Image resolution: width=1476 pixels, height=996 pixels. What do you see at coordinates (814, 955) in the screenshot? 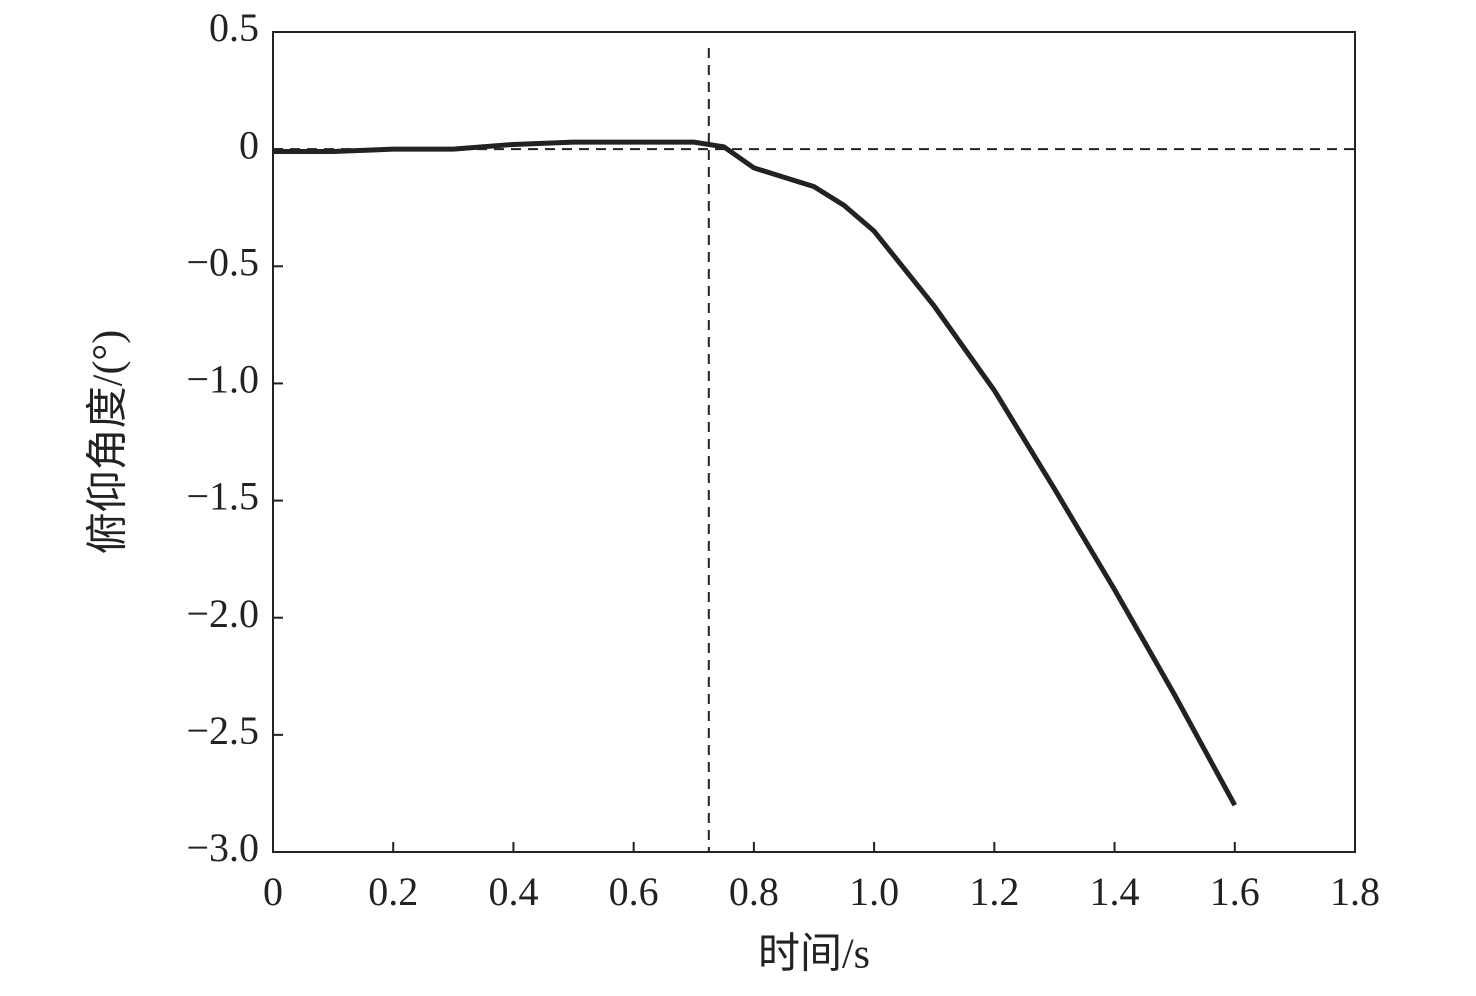
I see `x-axis-title: 时间/s` at bounding box center [814, 955].